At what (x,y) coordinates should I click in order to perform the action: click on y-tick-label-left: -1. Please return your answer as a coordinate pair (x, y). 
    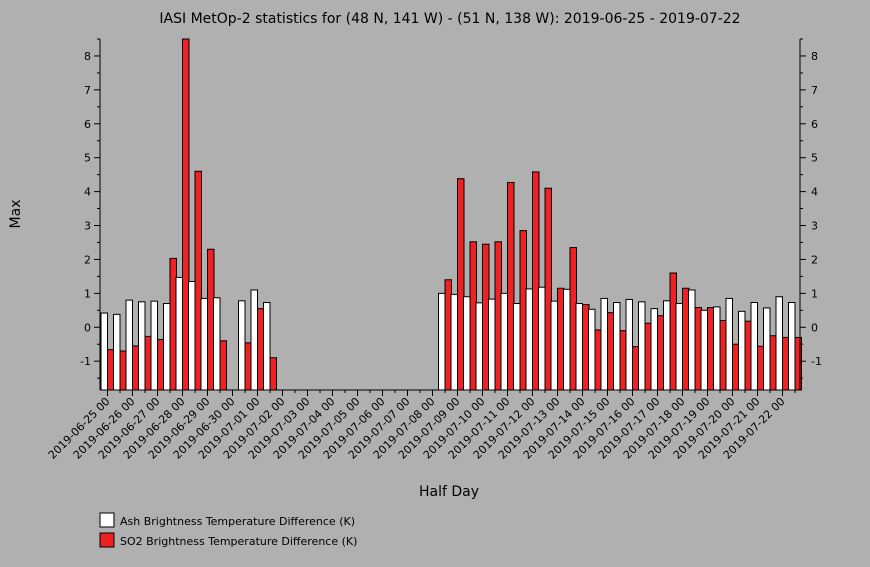
    Looking at the image, I should click on (85, 361).